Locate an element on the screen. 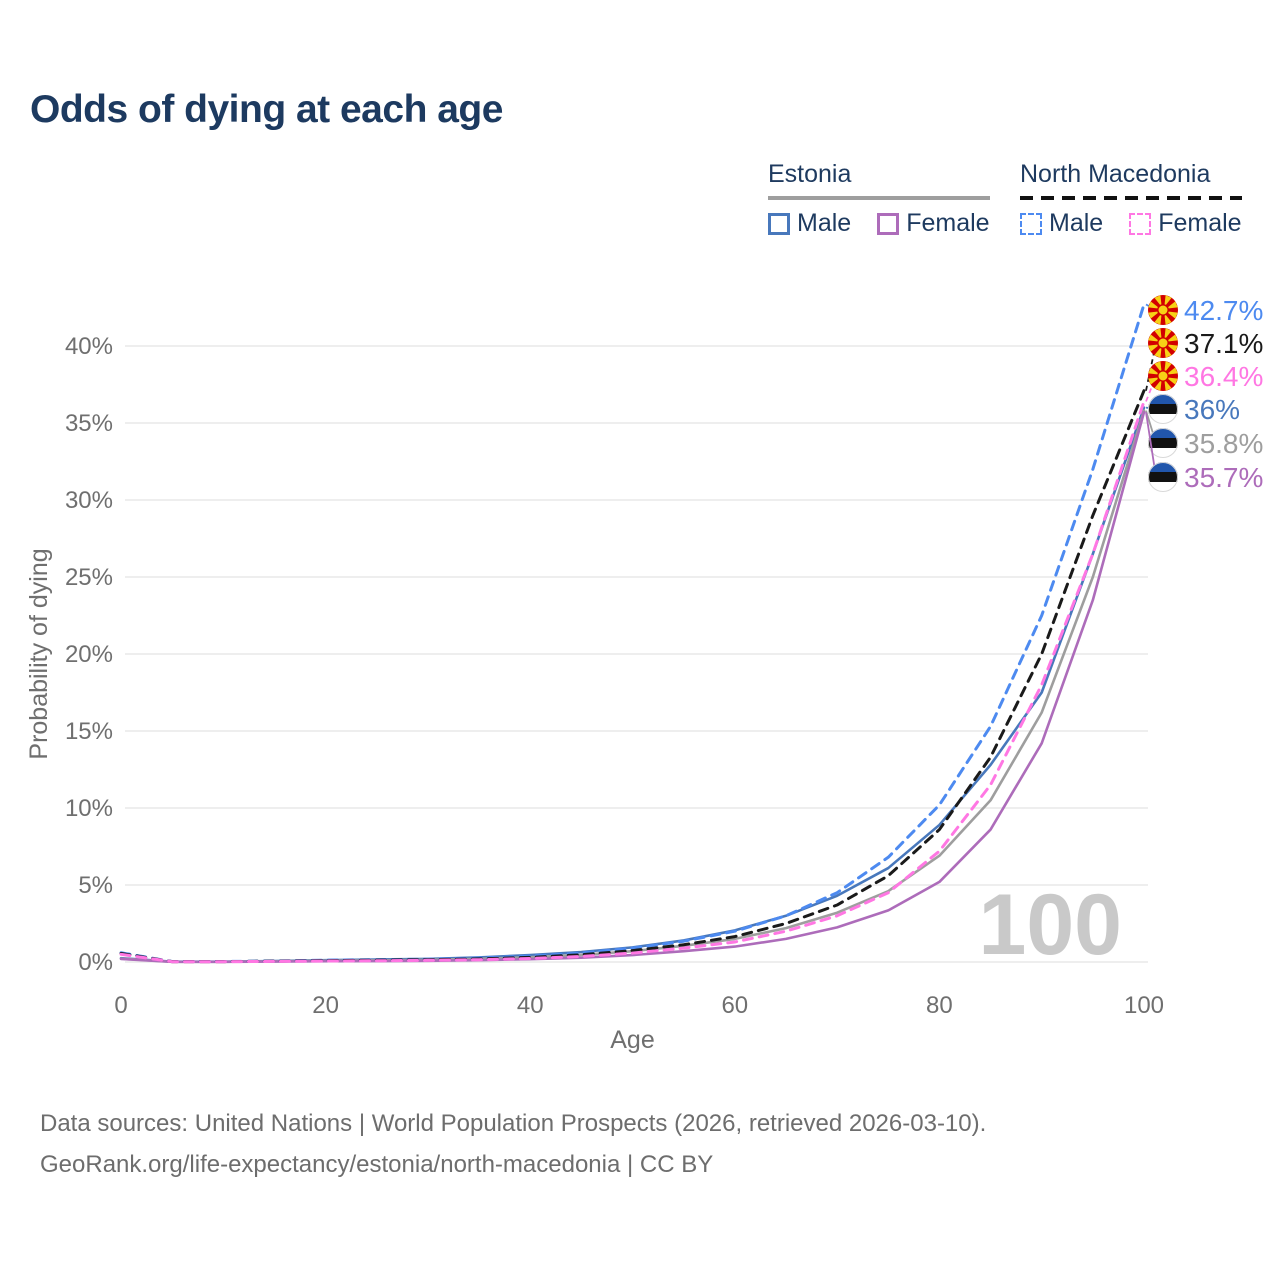 The image size is (1280, 1280). y-tick-label: 15% is located at coordinates (89, 731).